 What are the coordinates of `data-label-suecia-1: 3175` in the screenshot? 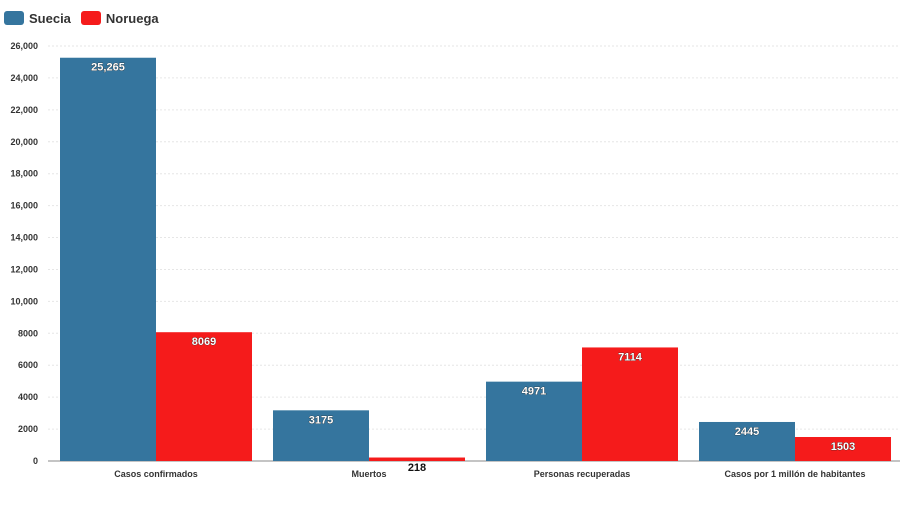 It's located at (321, 420).